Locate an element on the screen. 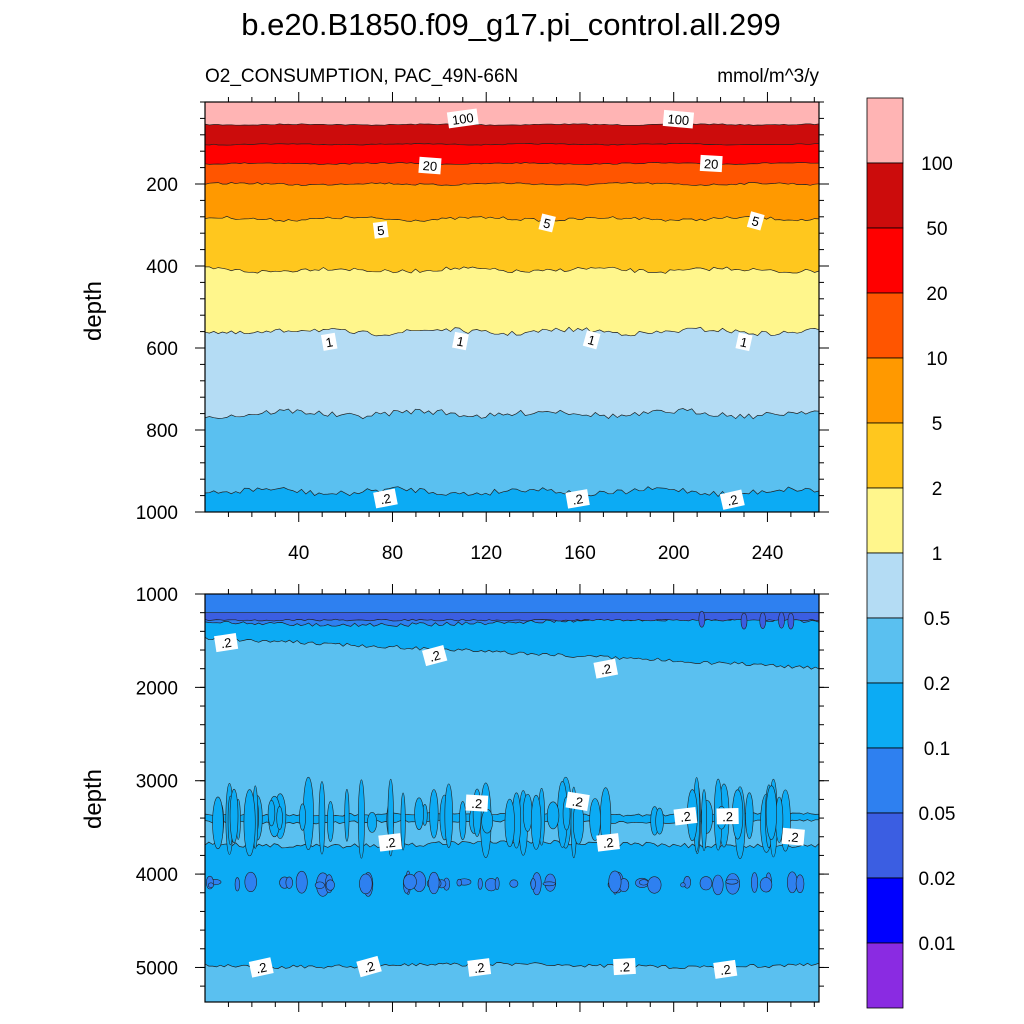  left-subtitle: O2_CONSUMPTION, PAC_49N-66N is located at coordinates (361, 76).